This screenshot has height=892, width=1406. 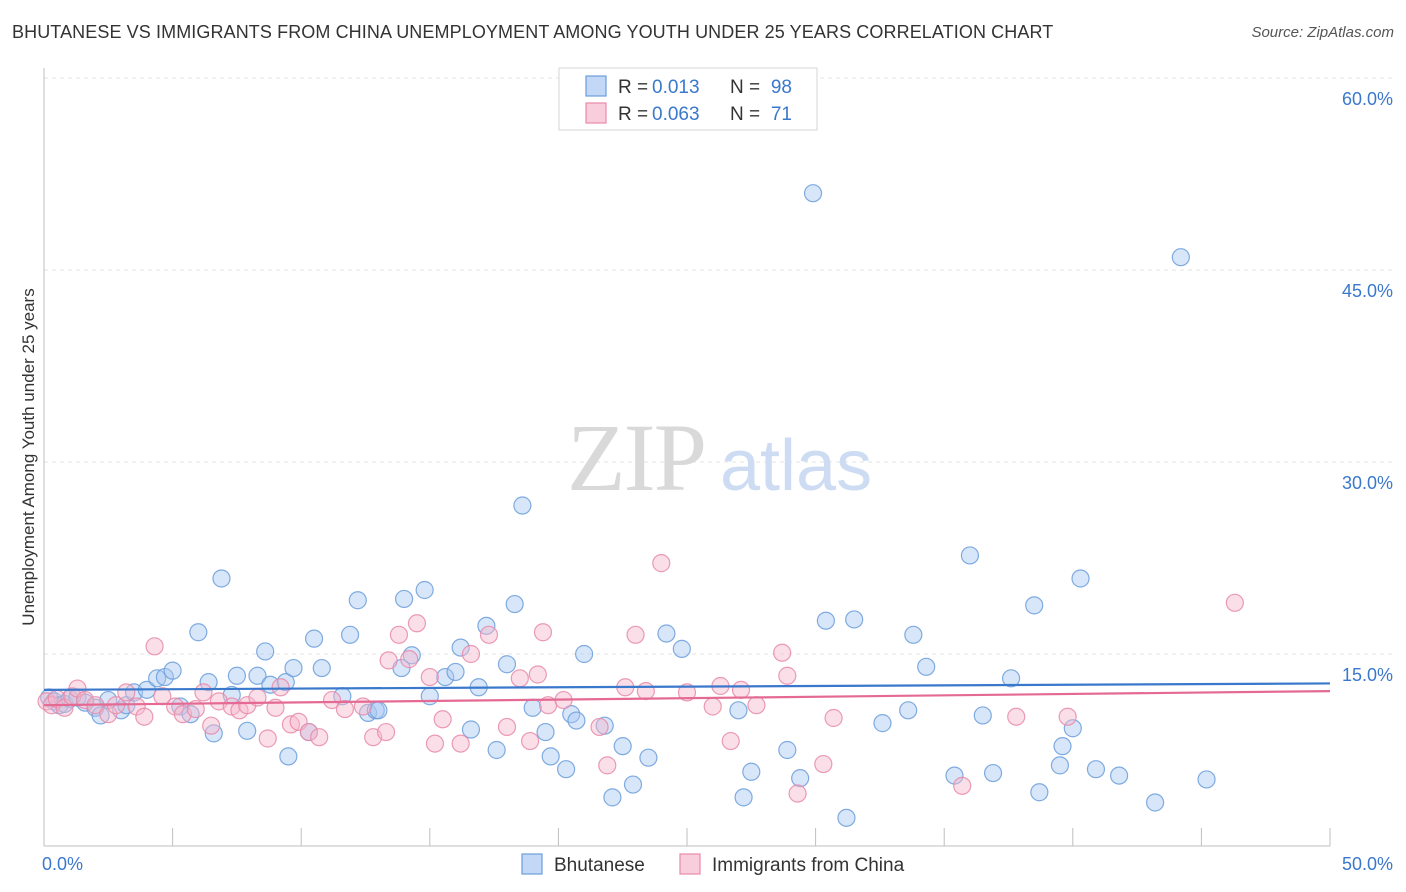 What do you see at coordinates (808, 865) in the screenshot?
I see `legend-label-china: Immigrants from China` at bounding box center [808, 865].